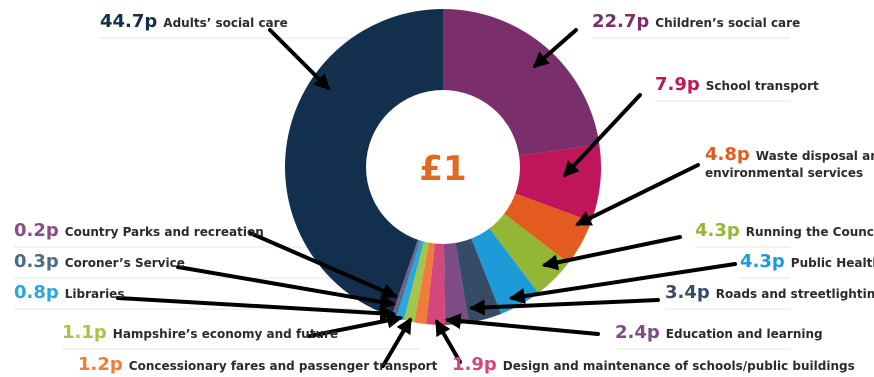 The width and height of the screenshot is (874, 377). Describe the element at coordinates (95, 294) in the screenshot. I see `slice-description: Libraries` at that location.